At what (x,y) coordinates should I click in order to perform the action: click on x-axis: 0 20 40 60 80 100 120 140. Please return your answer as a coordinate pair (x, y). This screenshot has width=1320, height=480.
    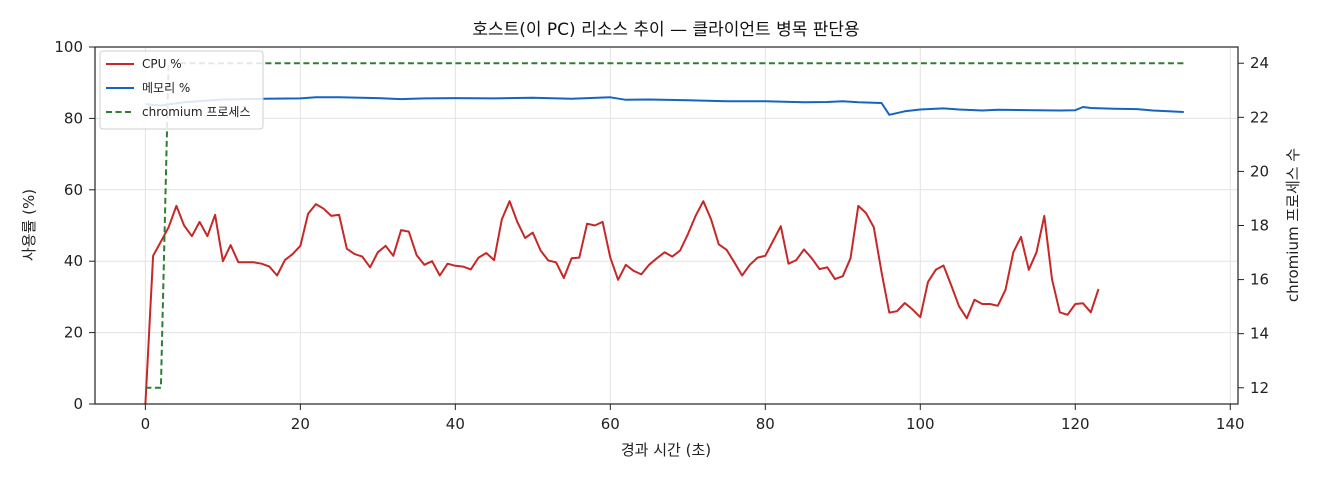
    Looking at the image, I should click on (693, 418).